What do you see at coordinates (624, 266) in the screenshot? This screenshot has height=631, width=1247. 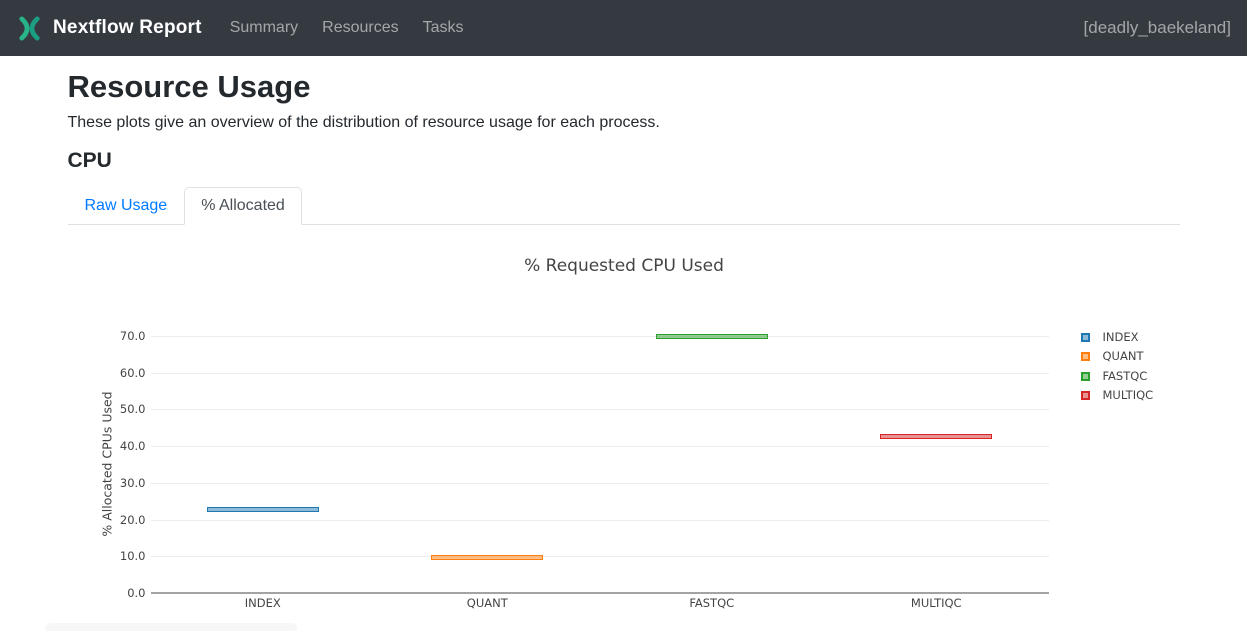 I see `chart-title: % Requested CPU Used` at bounding box center [624, 266].